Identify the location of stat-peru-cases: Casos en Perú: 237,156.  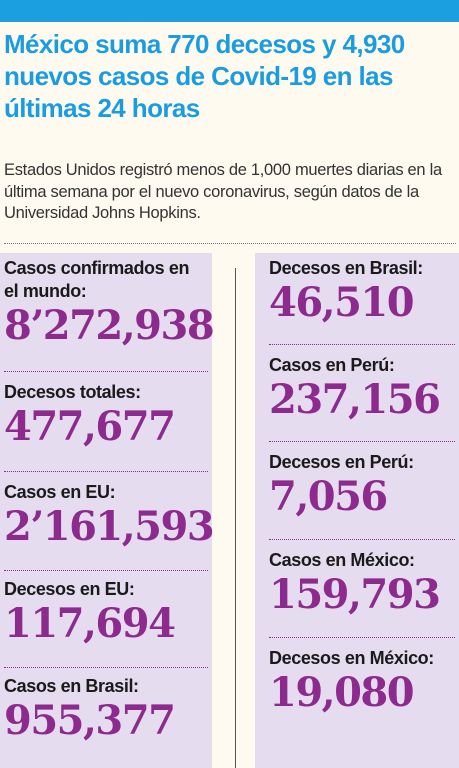
(357, 388).